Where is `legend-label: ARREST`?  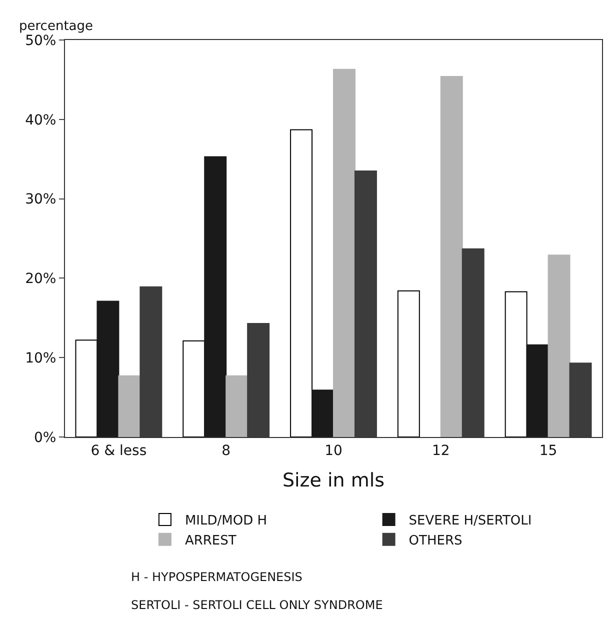
legend-label: ARREST is located at coordinates (210, 540).